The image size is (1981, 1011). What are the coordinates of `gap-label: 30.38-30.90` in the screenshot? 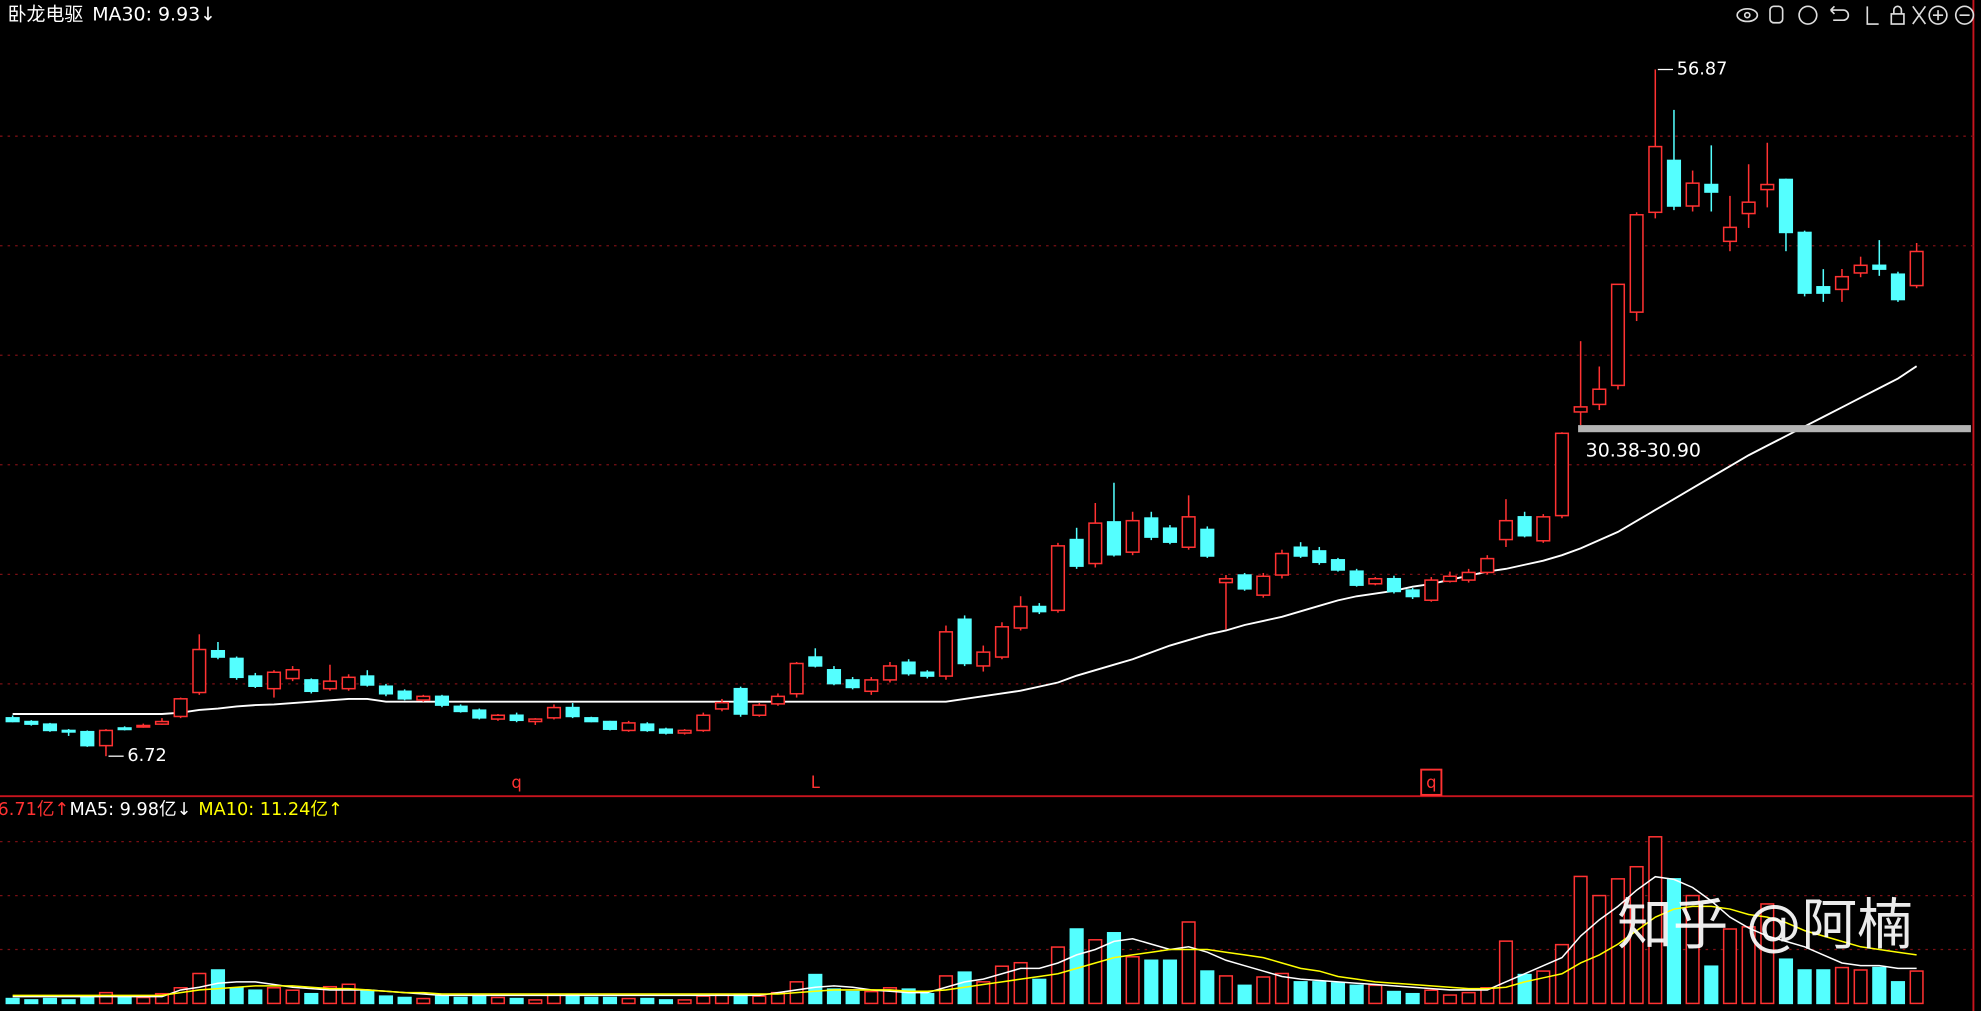 It's located at (1643, 451).